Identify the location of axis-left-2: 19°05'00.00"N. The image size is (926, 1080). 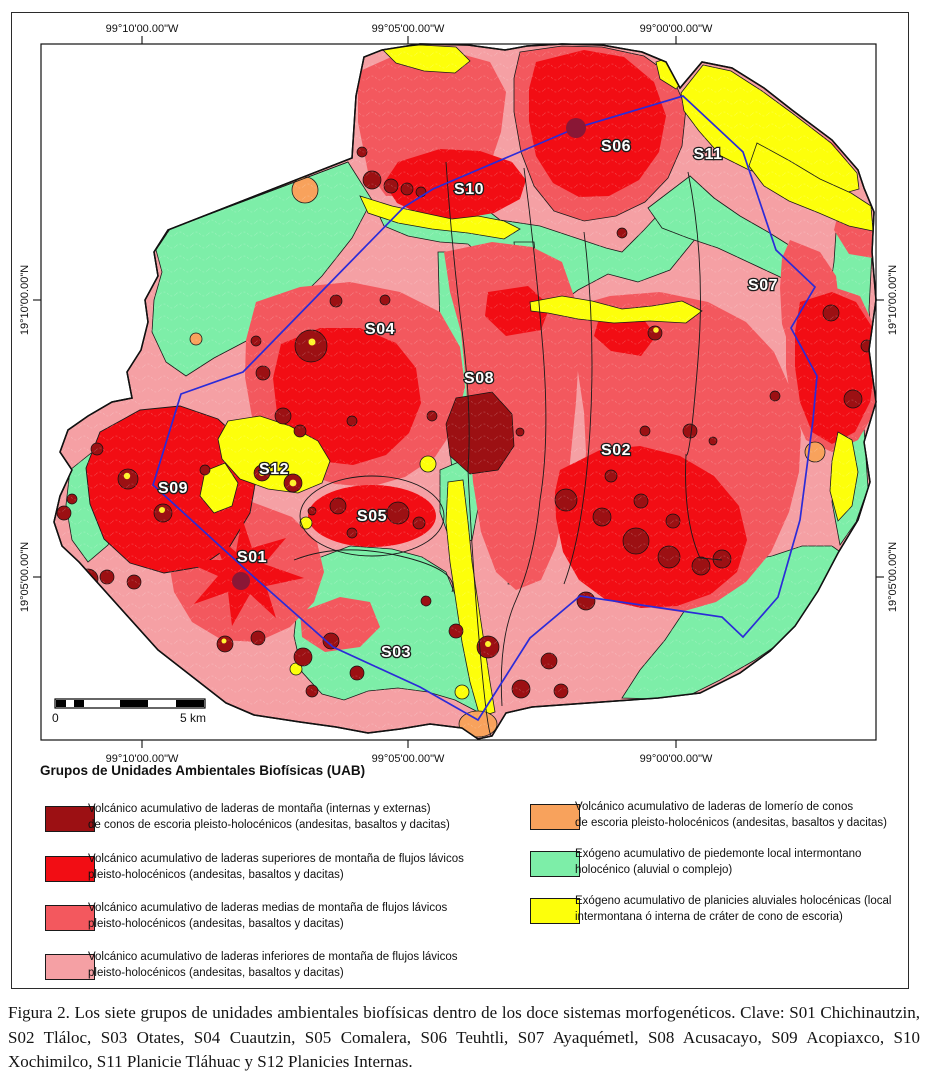
(25, 577).